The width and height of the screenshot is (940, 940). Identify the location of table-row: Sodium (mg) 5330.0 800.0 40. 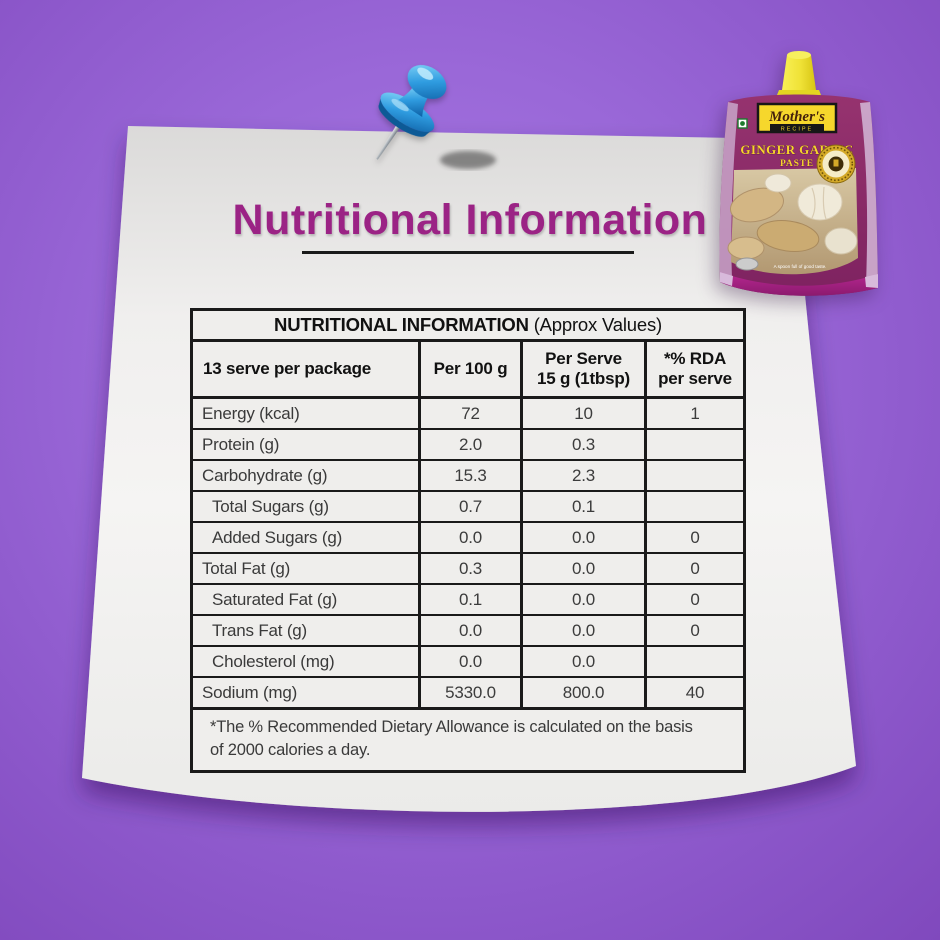
(468, 691).